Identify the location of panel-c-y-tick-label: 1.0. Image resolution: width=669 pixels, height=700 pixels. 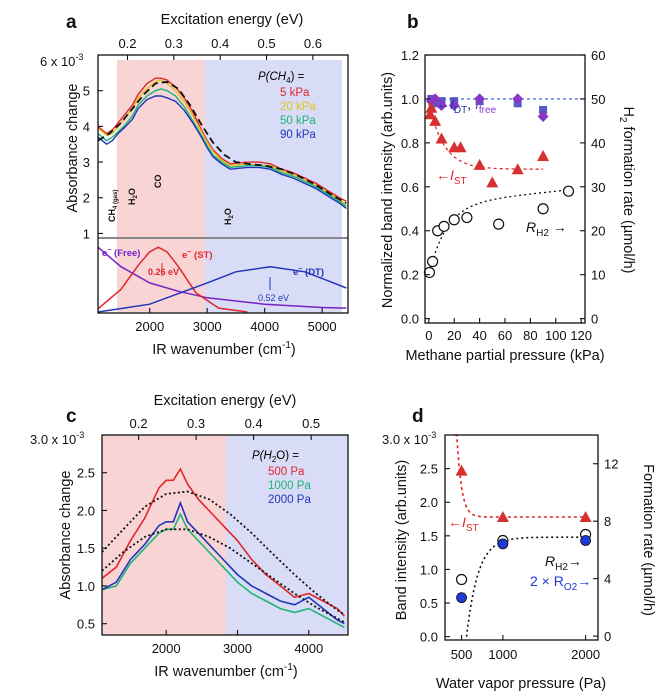
(86, 586).